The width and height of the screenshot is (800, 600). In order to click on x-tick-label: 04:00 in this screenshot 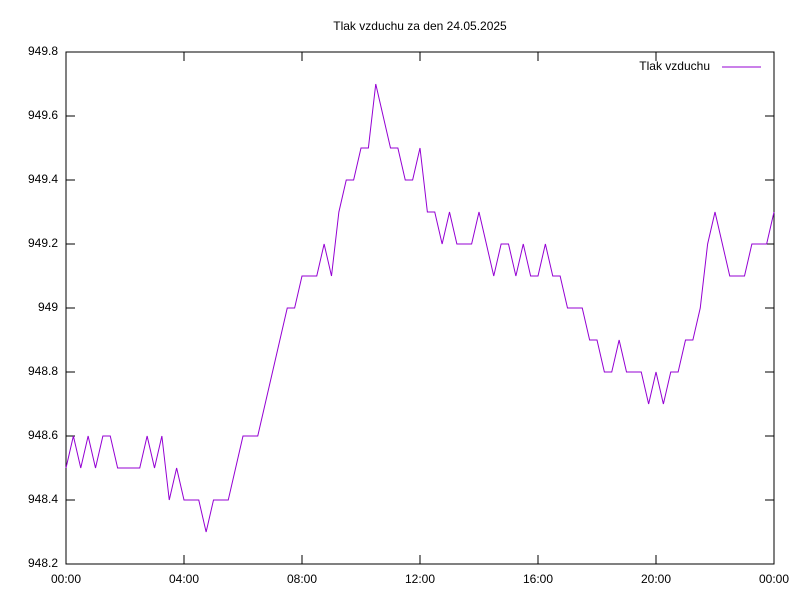, I will do `click(184, 579)`.